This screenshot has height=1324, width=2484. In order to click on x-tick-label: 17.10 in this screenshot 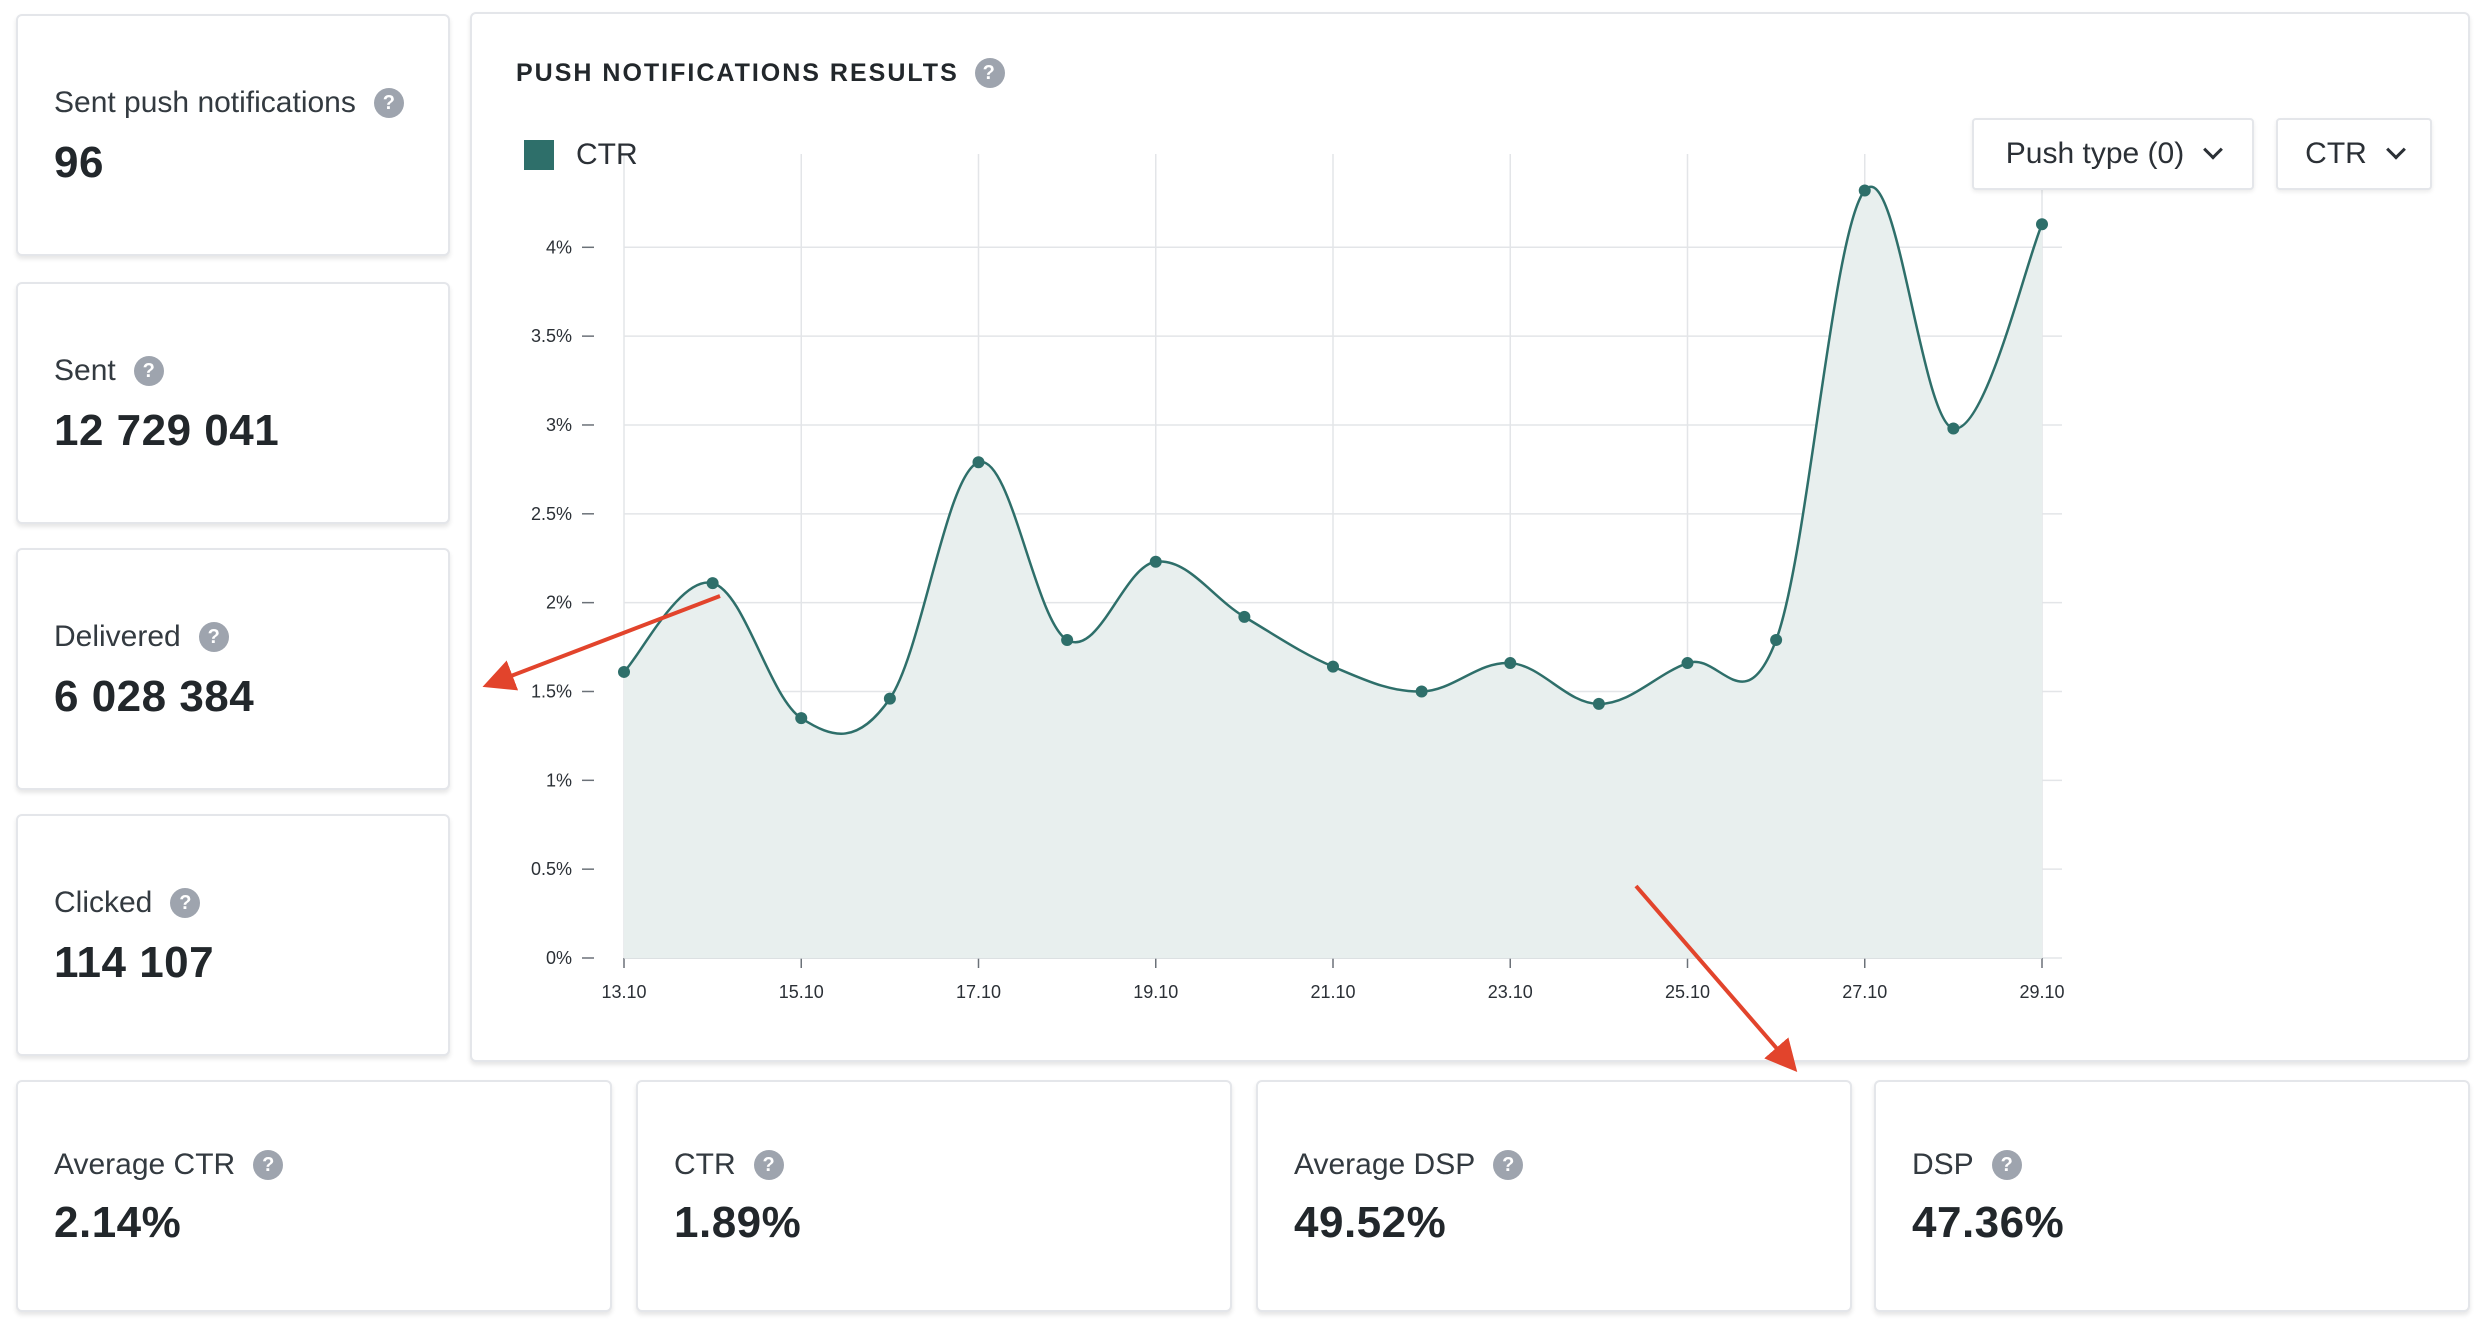, I will do `click(978, 992)`.